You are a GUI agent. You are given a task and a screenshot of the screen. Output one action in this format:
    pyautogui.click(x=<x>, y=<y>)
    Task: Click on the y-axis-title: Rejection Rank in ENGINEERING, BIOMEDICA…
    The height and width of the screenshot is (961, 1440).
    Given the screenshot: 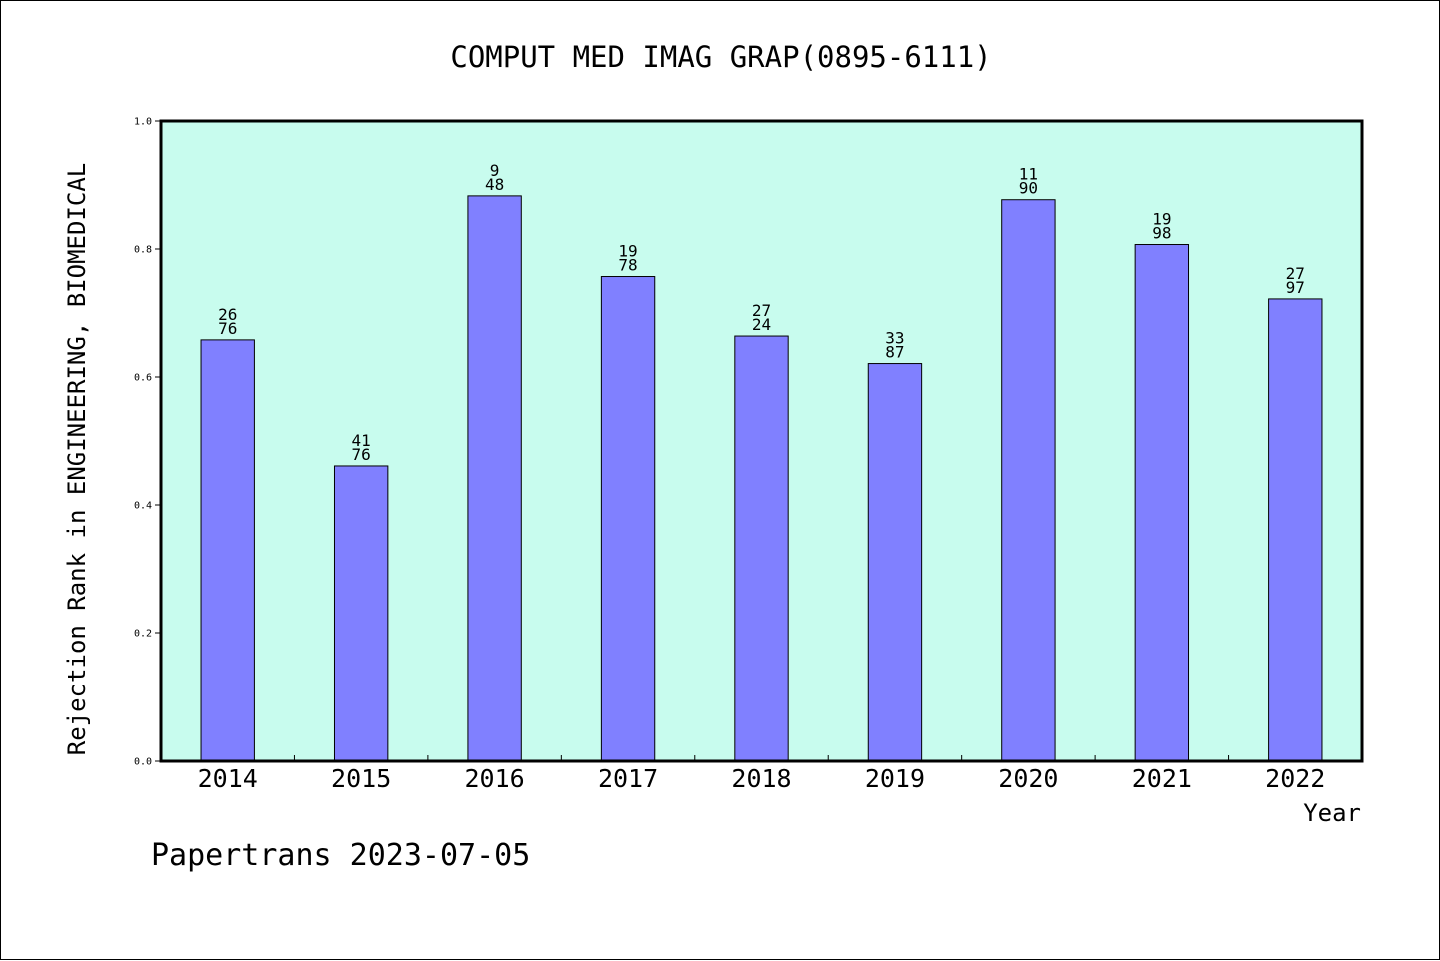 What is the action you would take?
    pyautogui.click(x=77, y=459)
    